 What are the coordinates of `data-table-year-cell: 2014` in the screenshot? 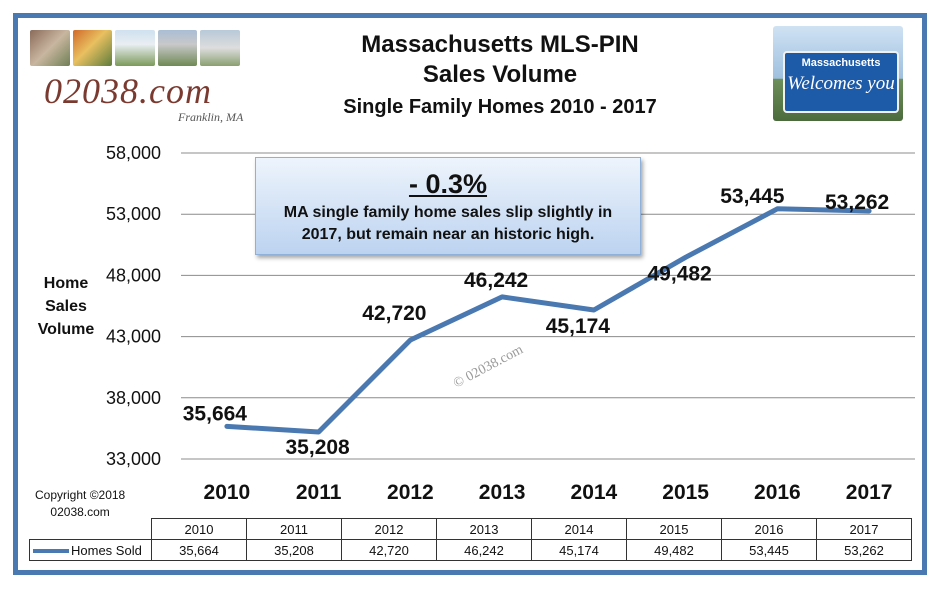 It's located at (579, 529).